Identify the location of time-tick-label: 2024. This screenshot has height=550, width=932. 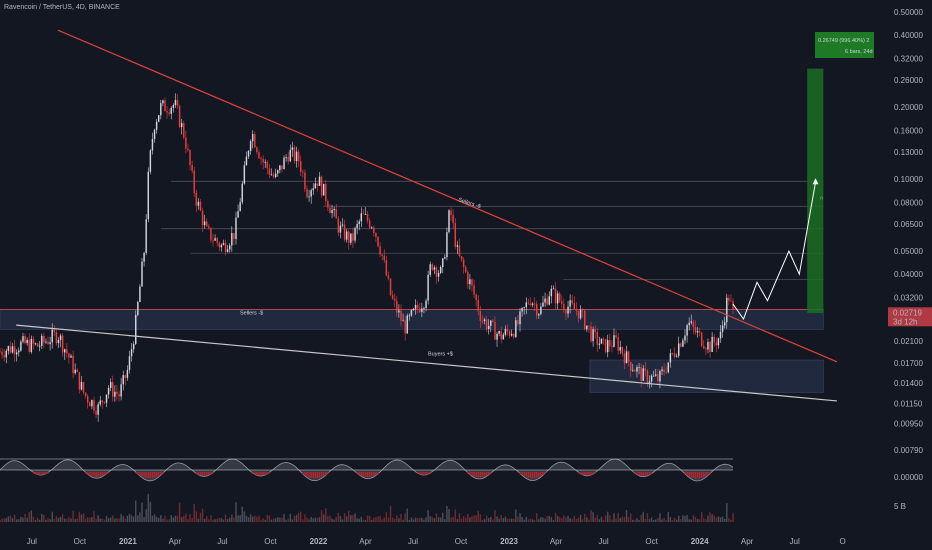
(700, 541).